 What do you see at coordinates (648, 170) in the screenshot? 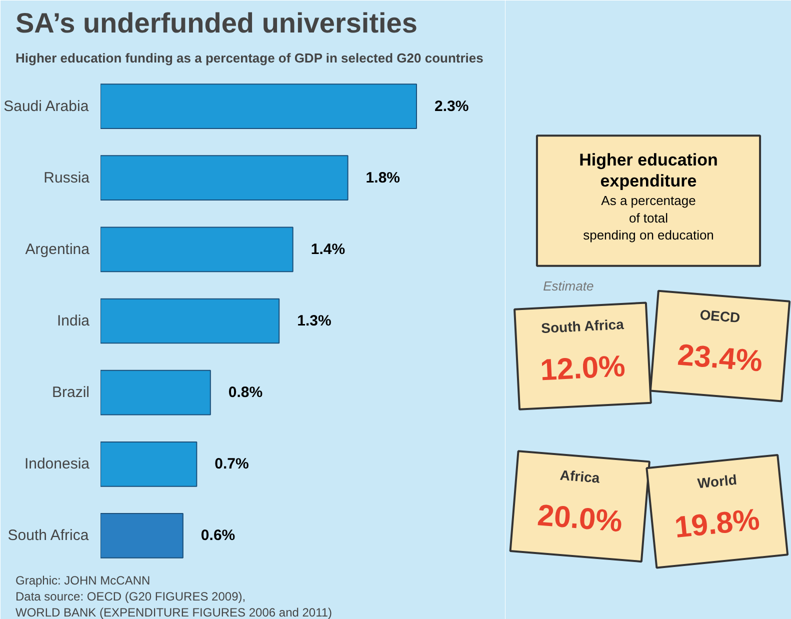
I see `text: Higher education expenditure` at bounding box center [648, 170].